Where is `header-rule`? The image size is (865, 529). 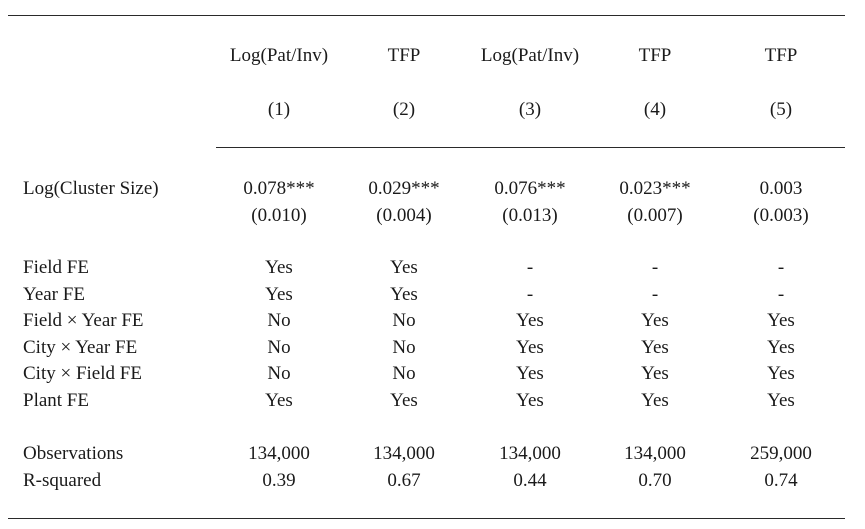 header-rule is located at coordinates (530, 147).